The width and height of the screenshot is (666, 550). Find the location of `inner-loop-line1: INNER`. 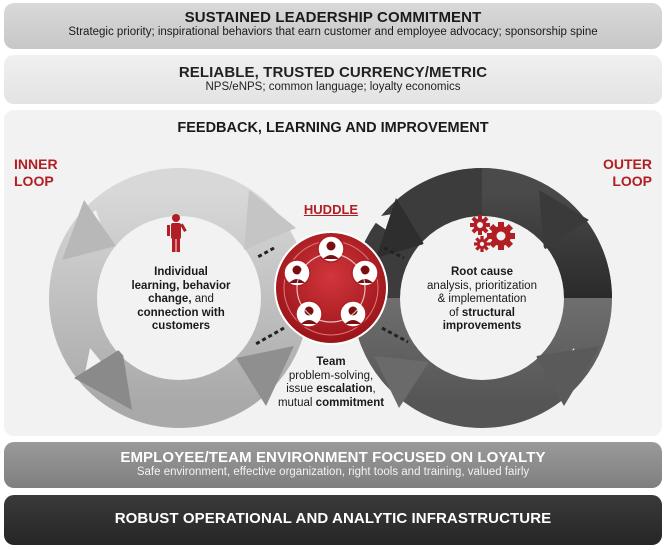

inner-loop-line1: INNER is located at coordinates (36, 164).